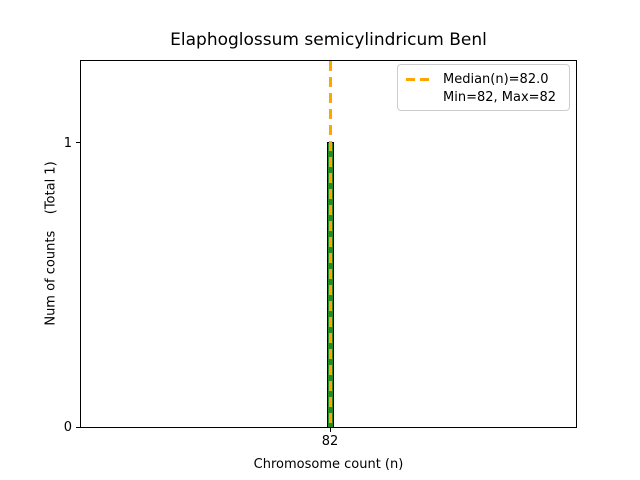 The width and height of the screenshot is (640, 480). I want to click on x-axis-label: Chromosome count (n), so click(328, 464).